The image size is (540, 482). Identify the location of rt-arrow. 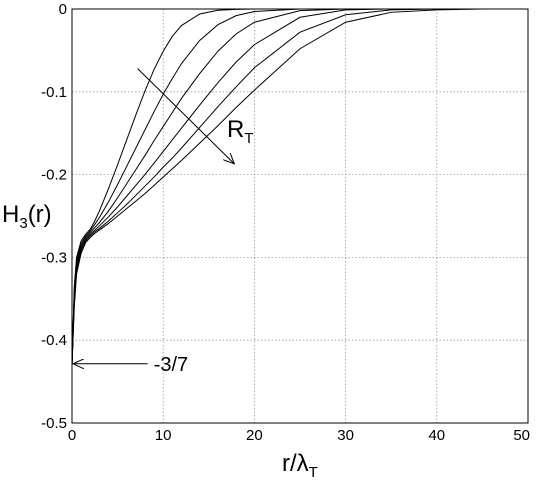
(186, 116).